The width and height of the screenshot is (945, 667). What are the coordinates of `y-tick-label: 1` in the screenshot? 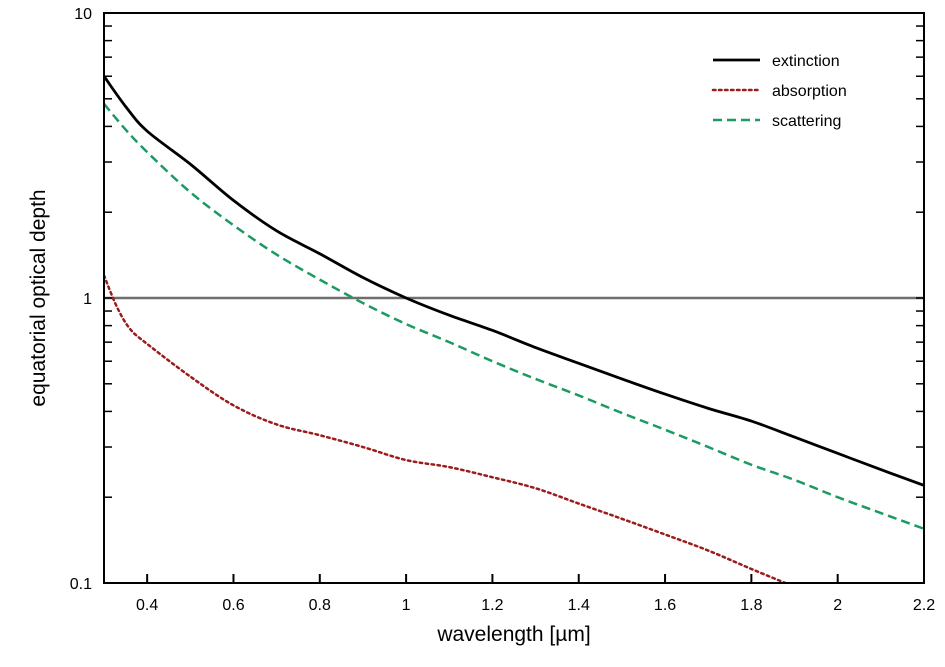 It's located at (87, 299).